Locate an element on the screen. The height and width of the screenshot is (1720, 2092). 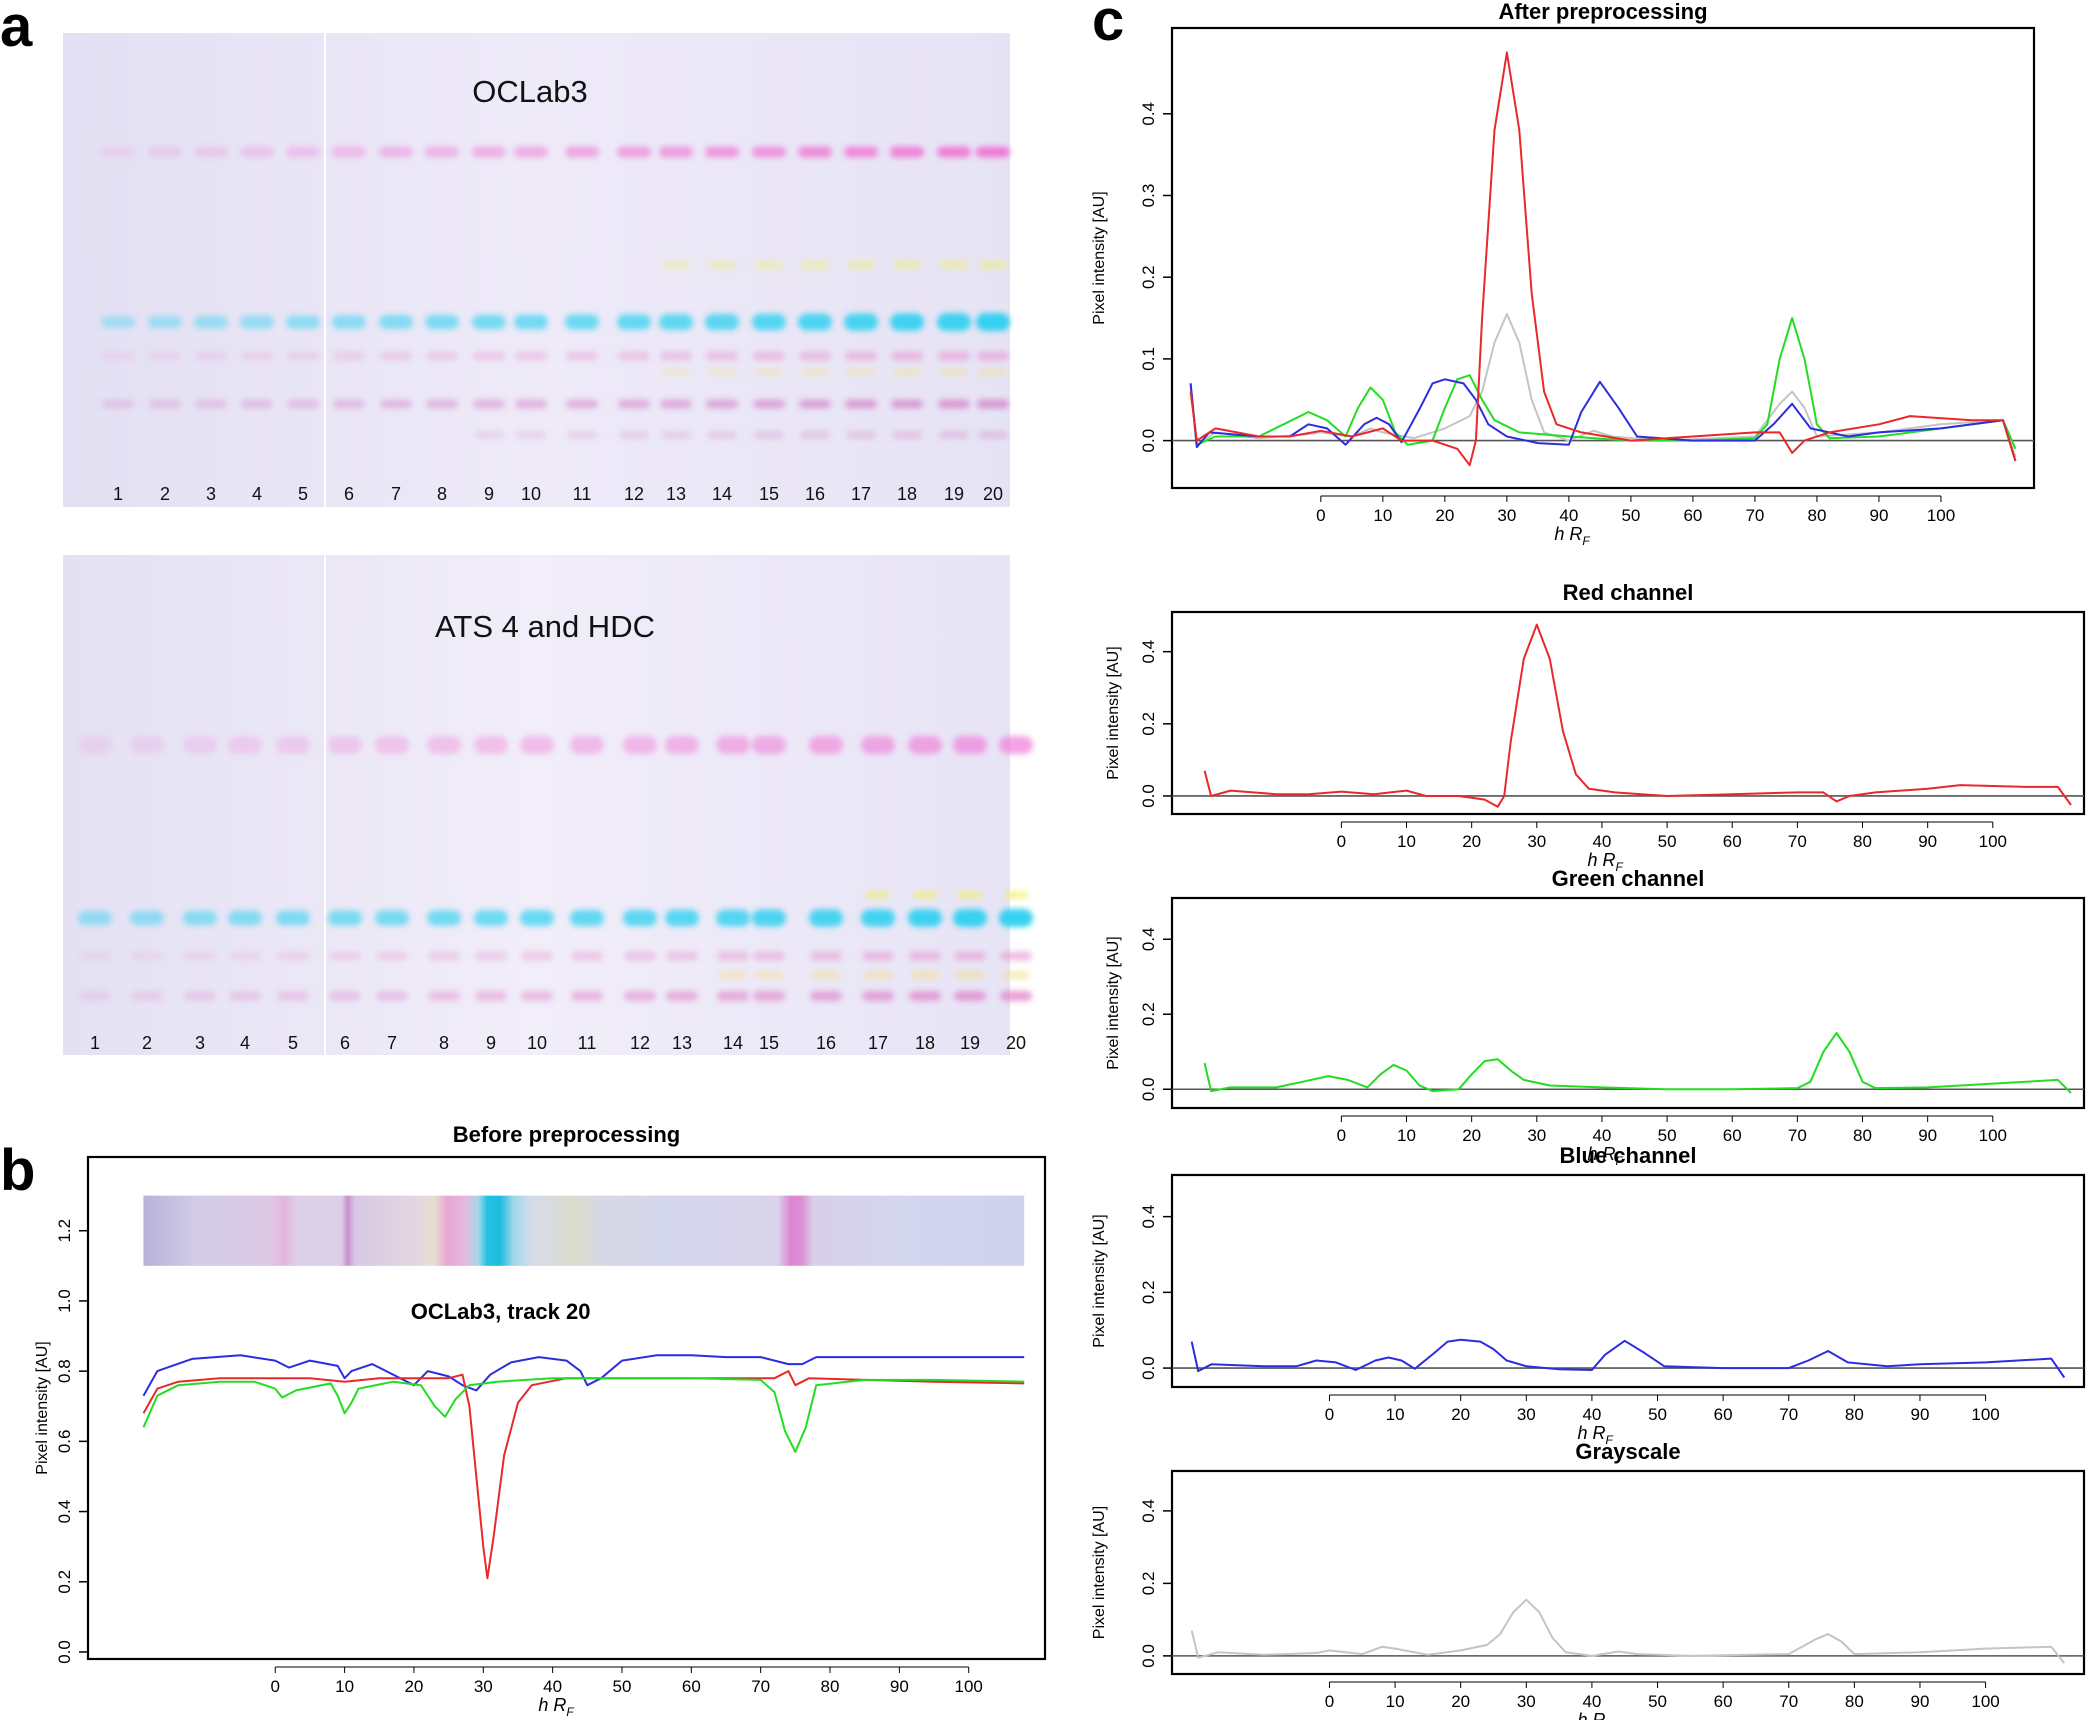
x-tick-label: 60 is located at coordinates (691, 1686).